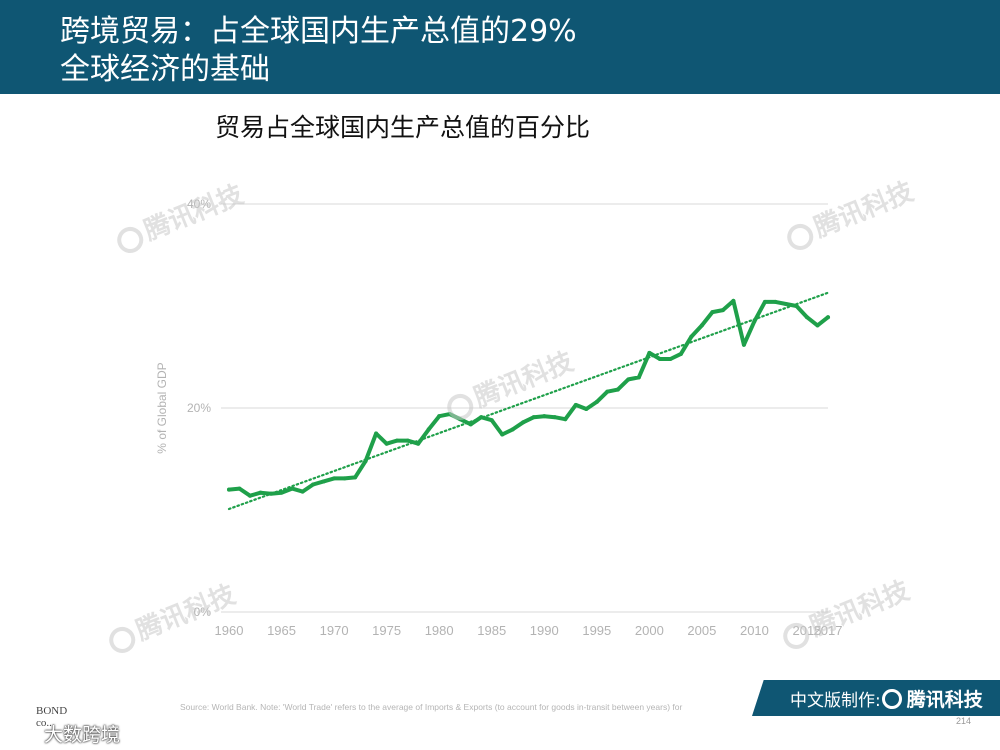 The width and height of the screenshot is (1000, 750). I want to click on title-banner: 跨境贸易：占全球国内生产总值的29% 全球经济的基础, so click(500, 47).